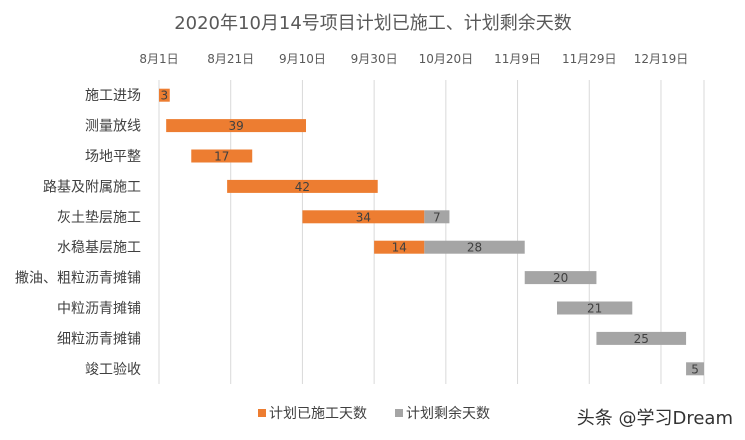  Describe the element at coordinates (99, 247) in the screenshot. I see `y-category-label: 水稳基层施工` at that location.